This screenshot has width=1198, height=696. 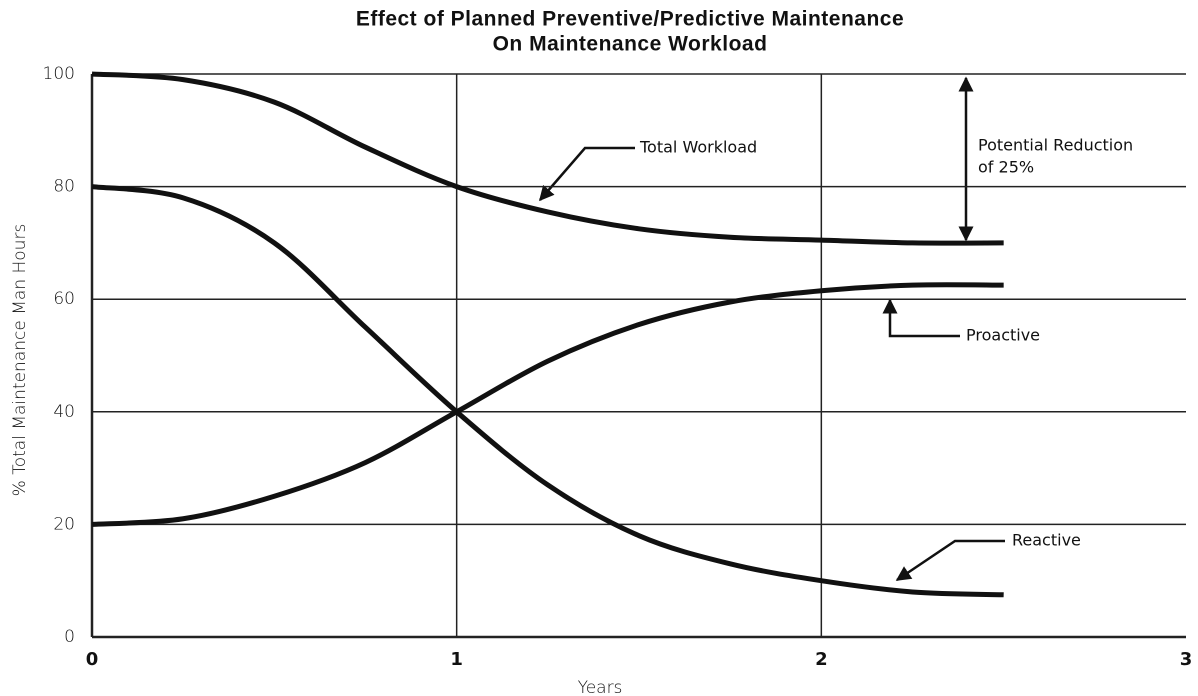 What do you see at coordinates (92, 659) in the screenshot?
I see `x-tick-label: 0` at bounding box center [92, 659].